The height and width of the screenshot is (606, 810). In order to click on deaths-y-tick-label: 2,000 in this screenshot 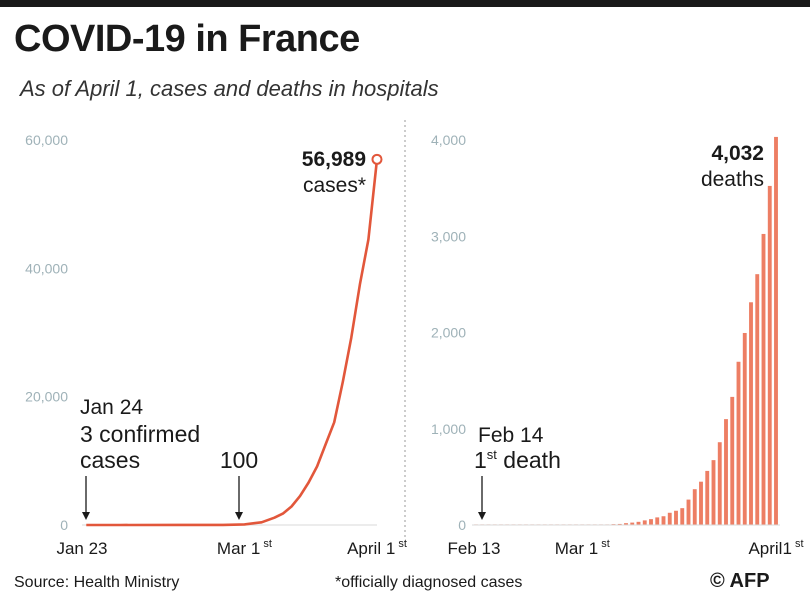, I will do `click(448, 333)`.